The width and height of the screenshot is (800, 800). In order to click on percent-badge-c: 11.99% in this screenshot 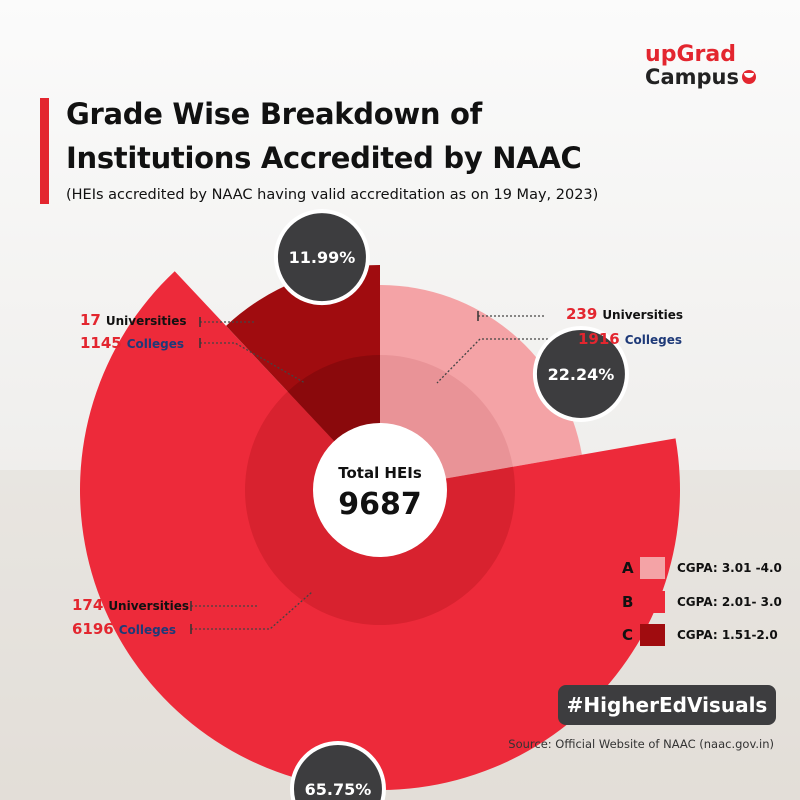, I will do `click(321, 257)`.